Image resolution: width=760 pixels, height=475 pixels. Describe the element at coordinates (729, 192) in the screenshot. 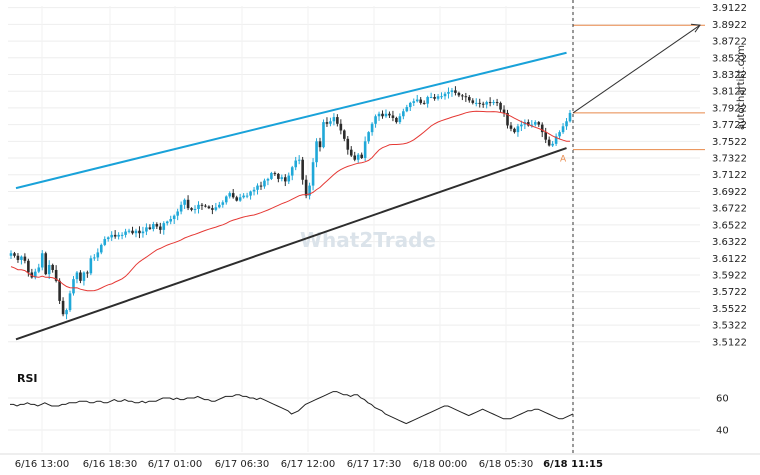

I see `price-tick-label: 3.6922` at that location.